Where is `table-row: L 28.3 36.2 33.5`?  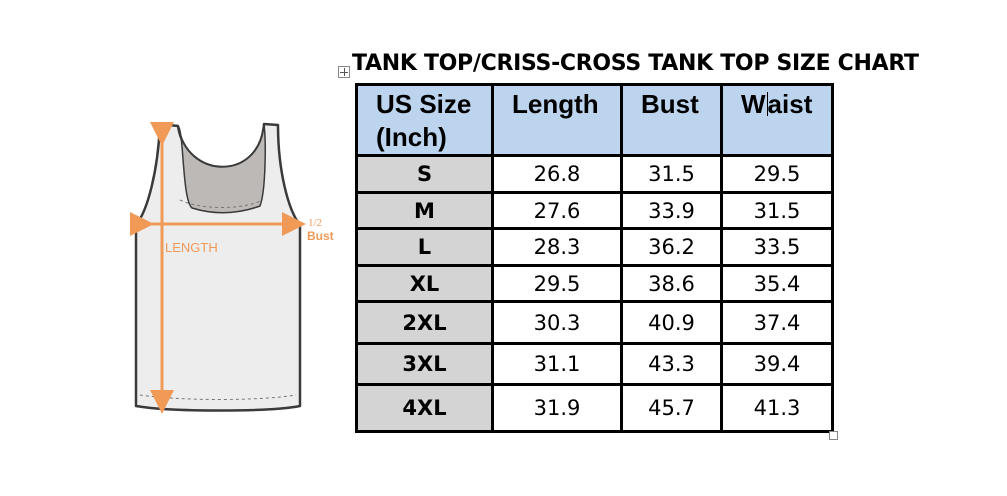 table-row: L 28.3 36.2 33.5 is located at coordinates (594, 247).